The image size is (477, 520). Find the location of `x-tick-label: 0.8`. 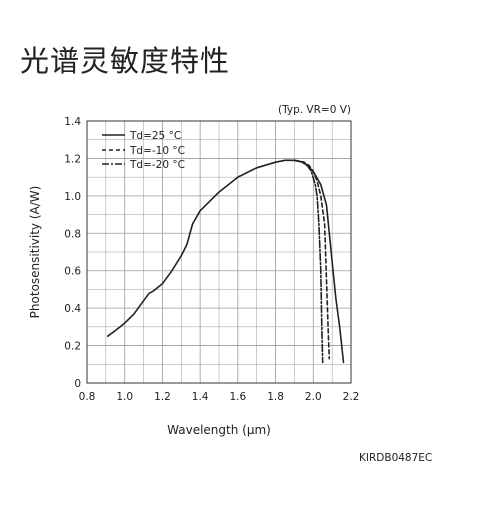

x-tick-label: 0.8 is located at coordinates (87, 397).